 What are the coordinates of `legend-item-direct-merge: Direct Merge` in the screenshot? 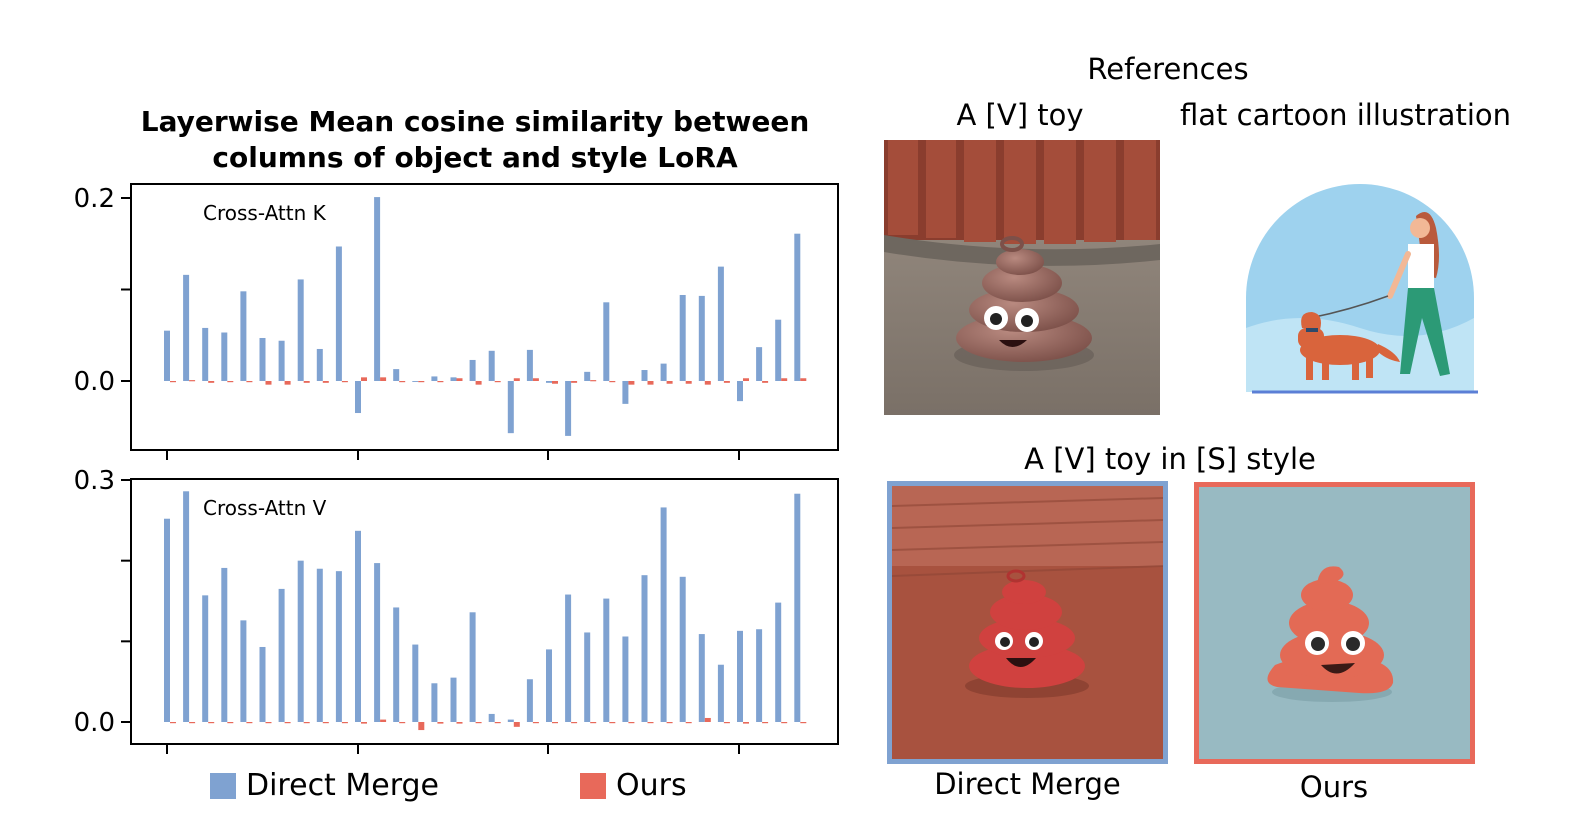 It's located at (324, 785).